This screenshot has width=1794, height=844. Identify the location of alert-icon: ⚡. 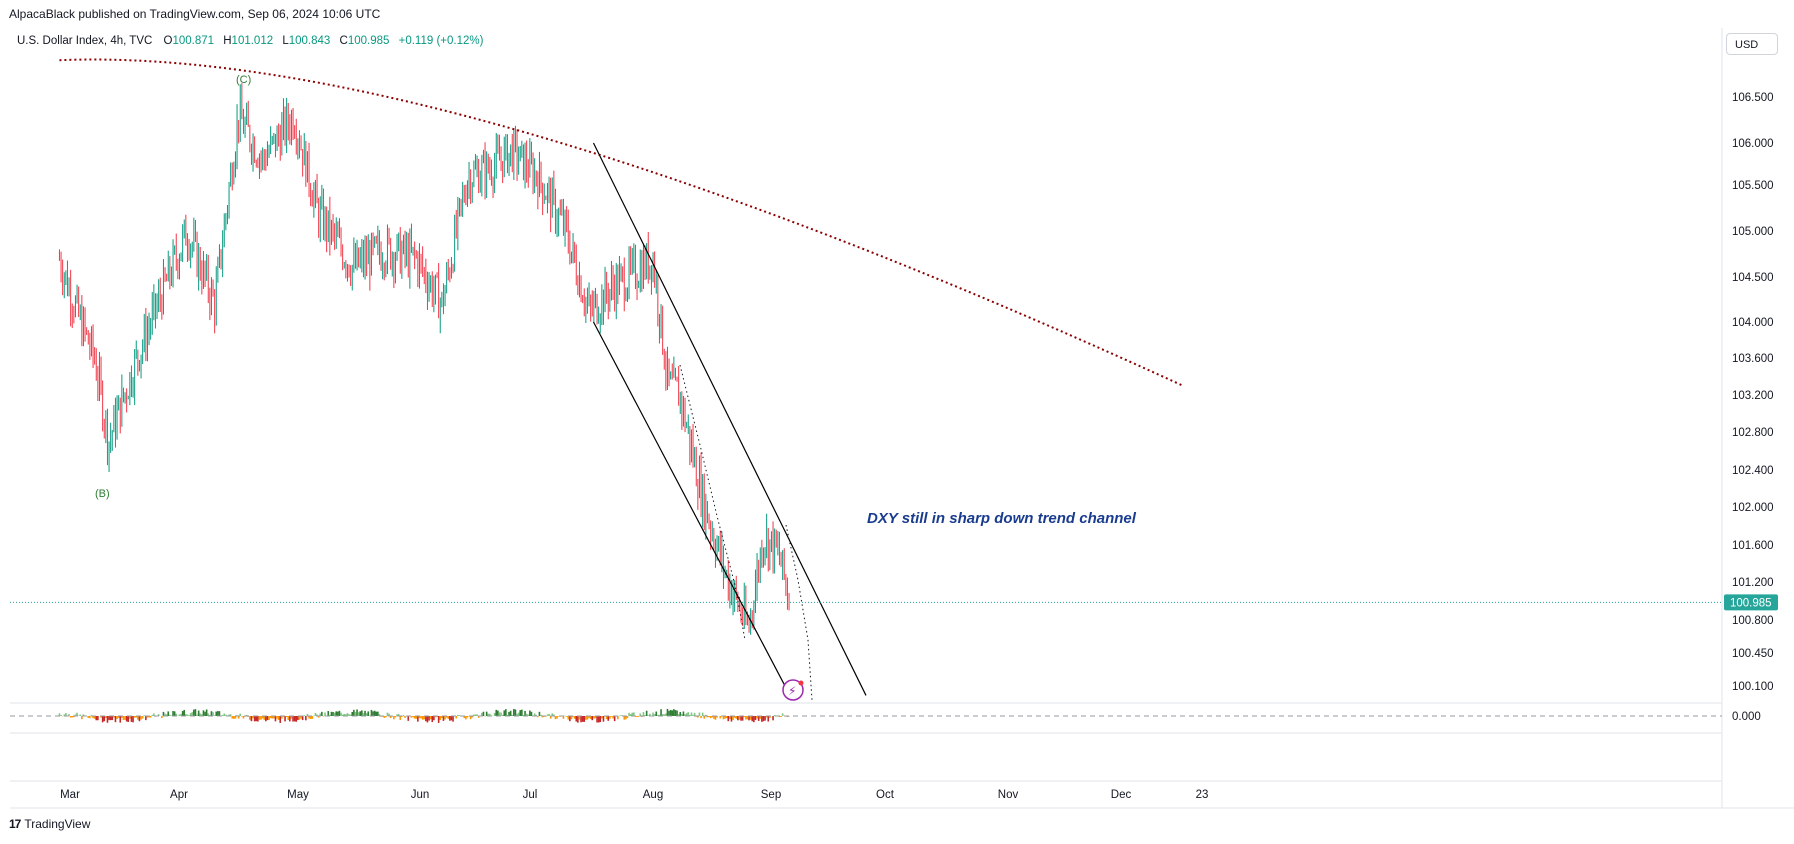
(793, 690).